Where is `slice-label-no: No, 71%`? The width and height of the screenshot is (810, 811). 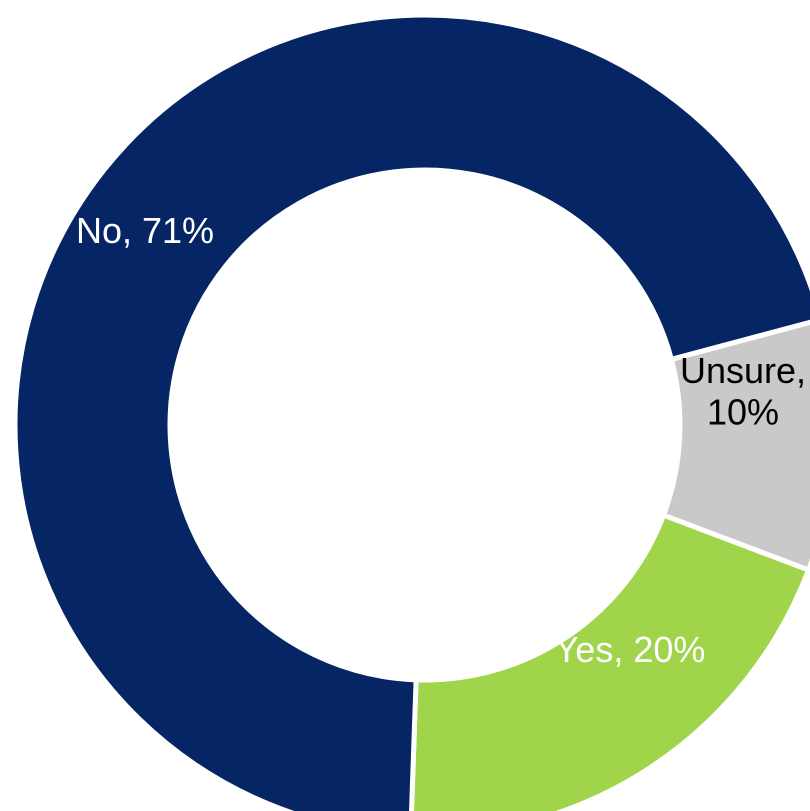 slice-label-no: No, 71% is located at coordinates (145, 230).